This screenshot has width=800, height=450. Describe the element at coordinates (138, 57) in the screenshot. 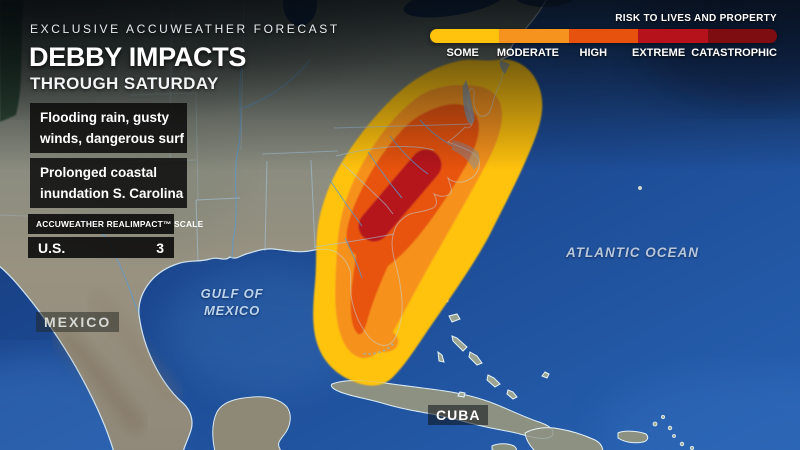

I see `page-title: DEBBY IMPACTS` at that location.